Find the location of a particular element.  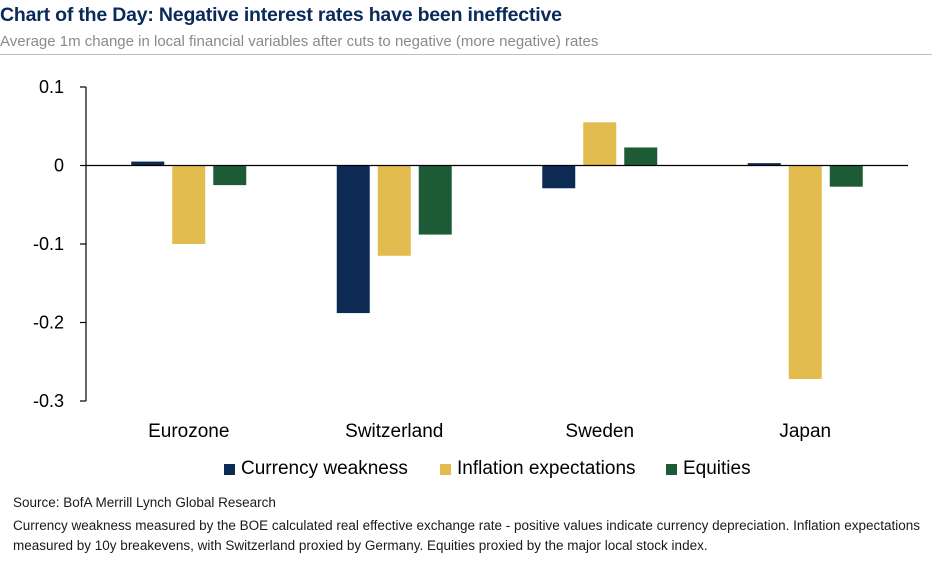

bar-sweden-currency-weakness is located at coordinates (559, 177).